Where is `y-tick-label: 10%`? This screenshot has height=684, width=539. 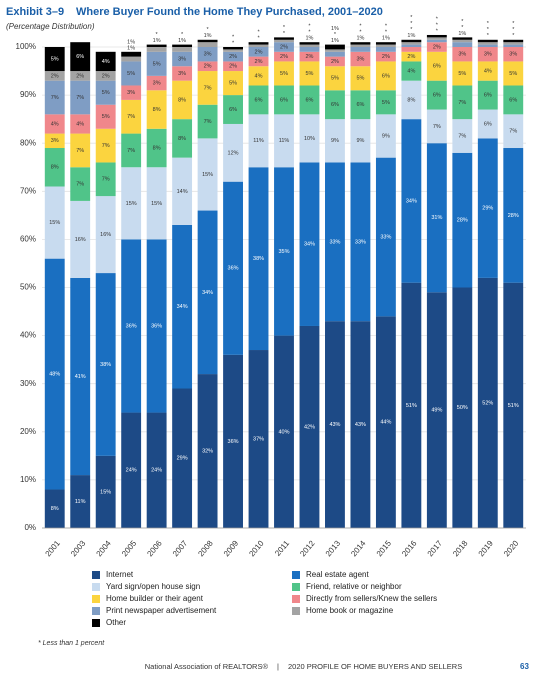
y-tick-label: 10% is located at coordinates (28, 479).